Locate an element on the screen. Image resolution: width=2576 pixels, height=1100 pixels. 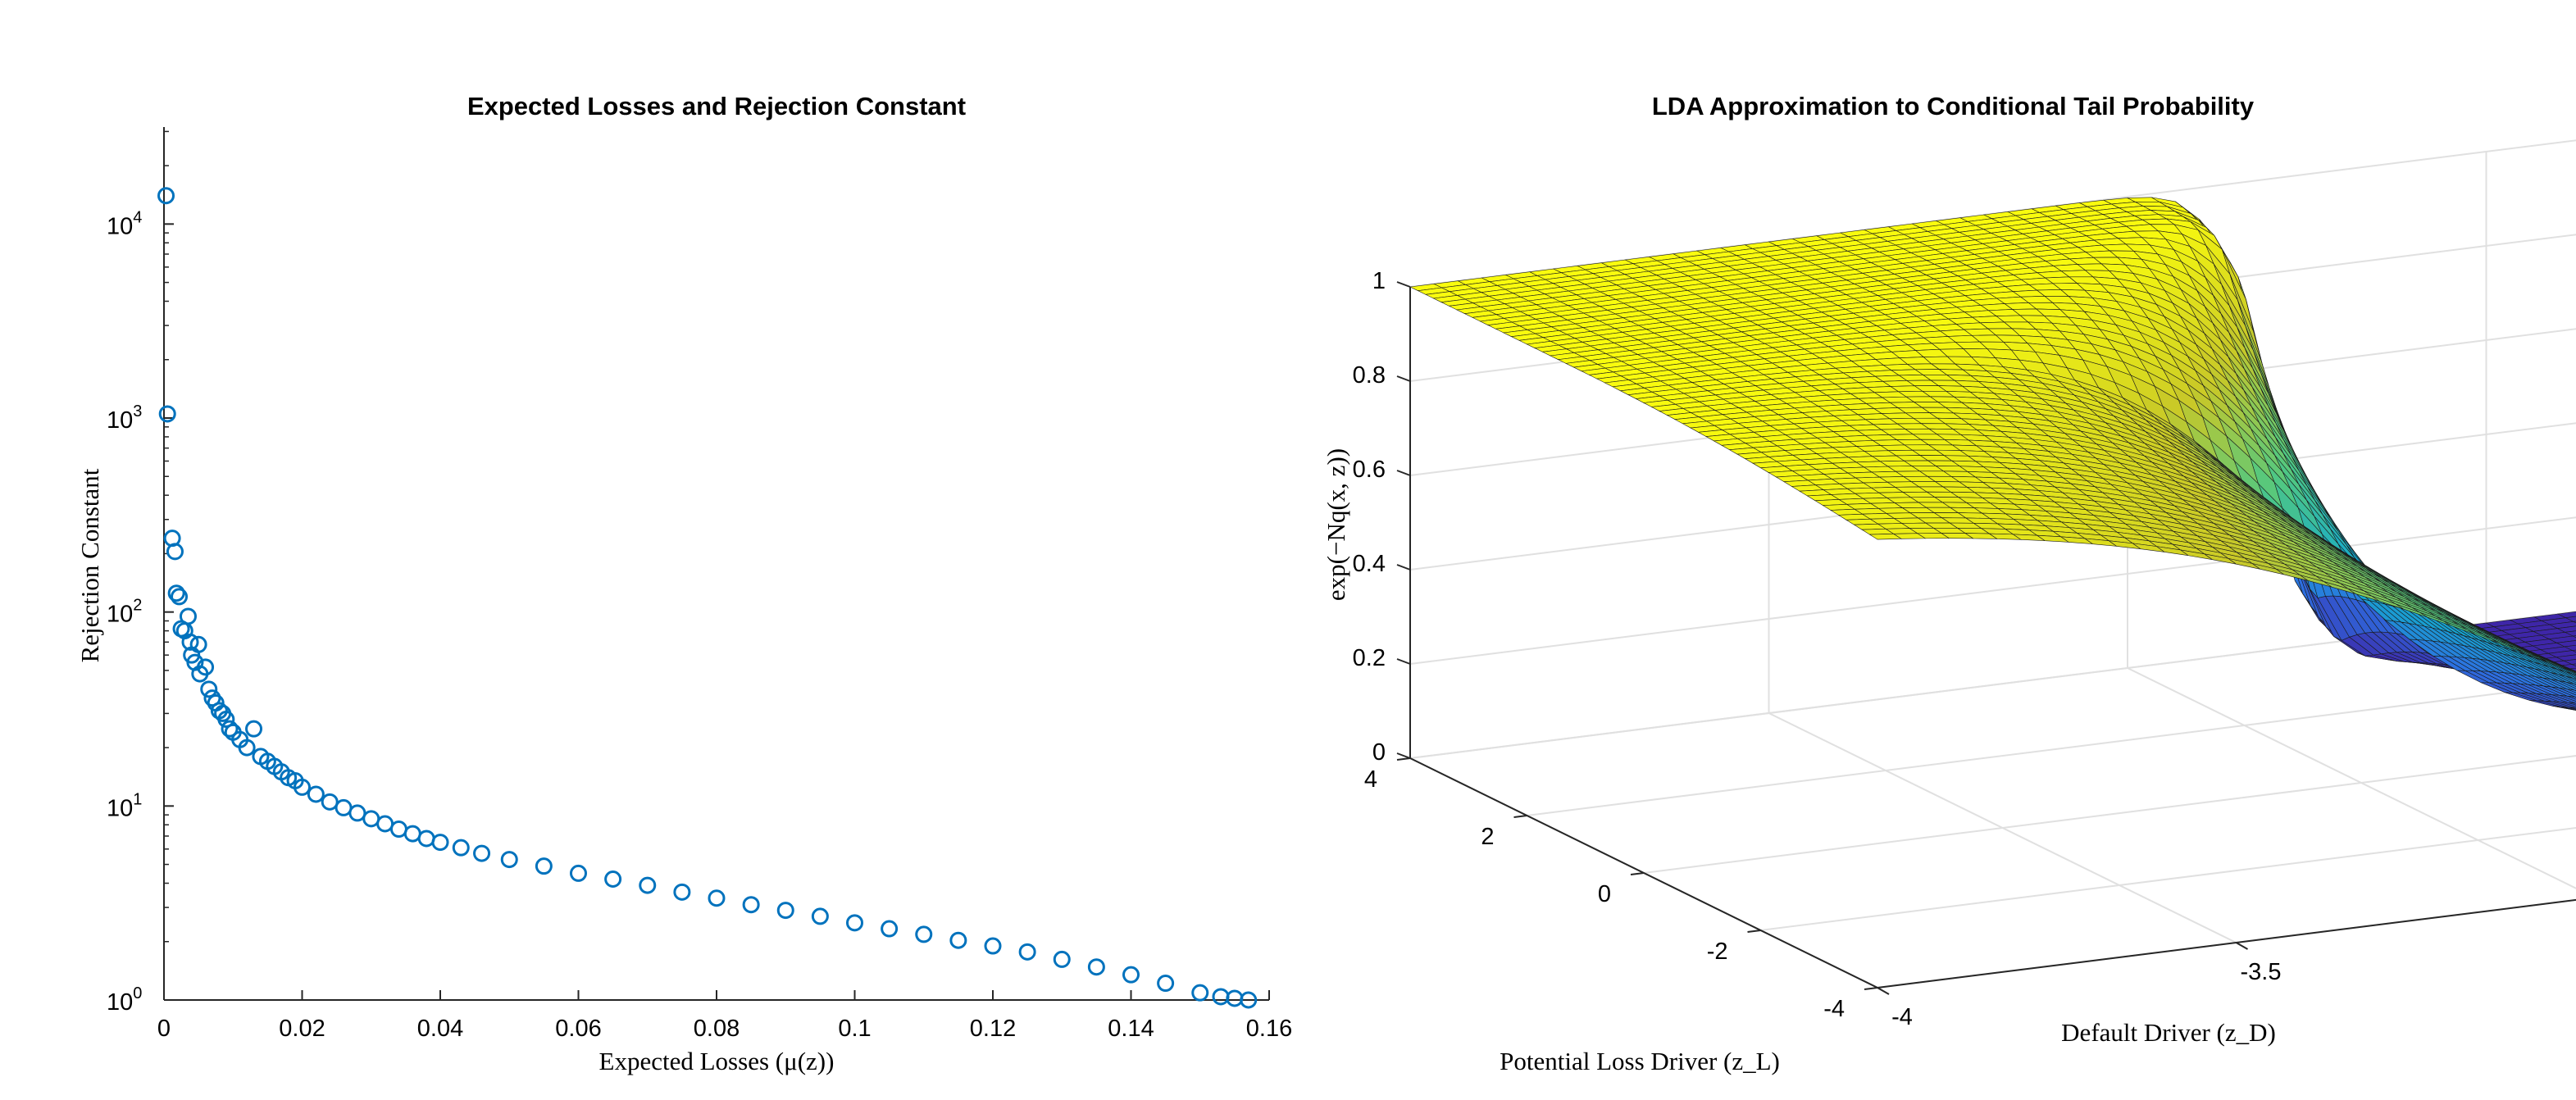
scatter-x-tick-label: 0.12 is located at coordinates (993, 1029).